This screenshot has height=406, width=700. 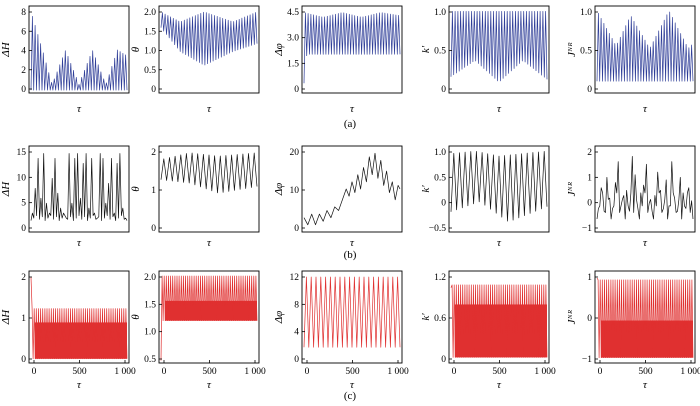 I want to click on y-tick-label: 0.6, so click(x=440, y=319).